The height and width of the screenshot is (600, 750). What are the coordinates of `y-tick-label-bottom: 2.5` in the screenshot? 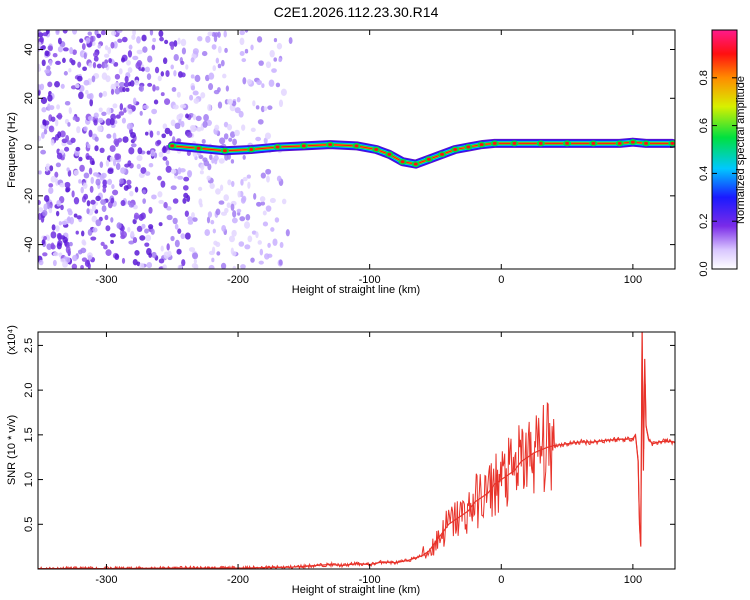 It's located at (29, 345).